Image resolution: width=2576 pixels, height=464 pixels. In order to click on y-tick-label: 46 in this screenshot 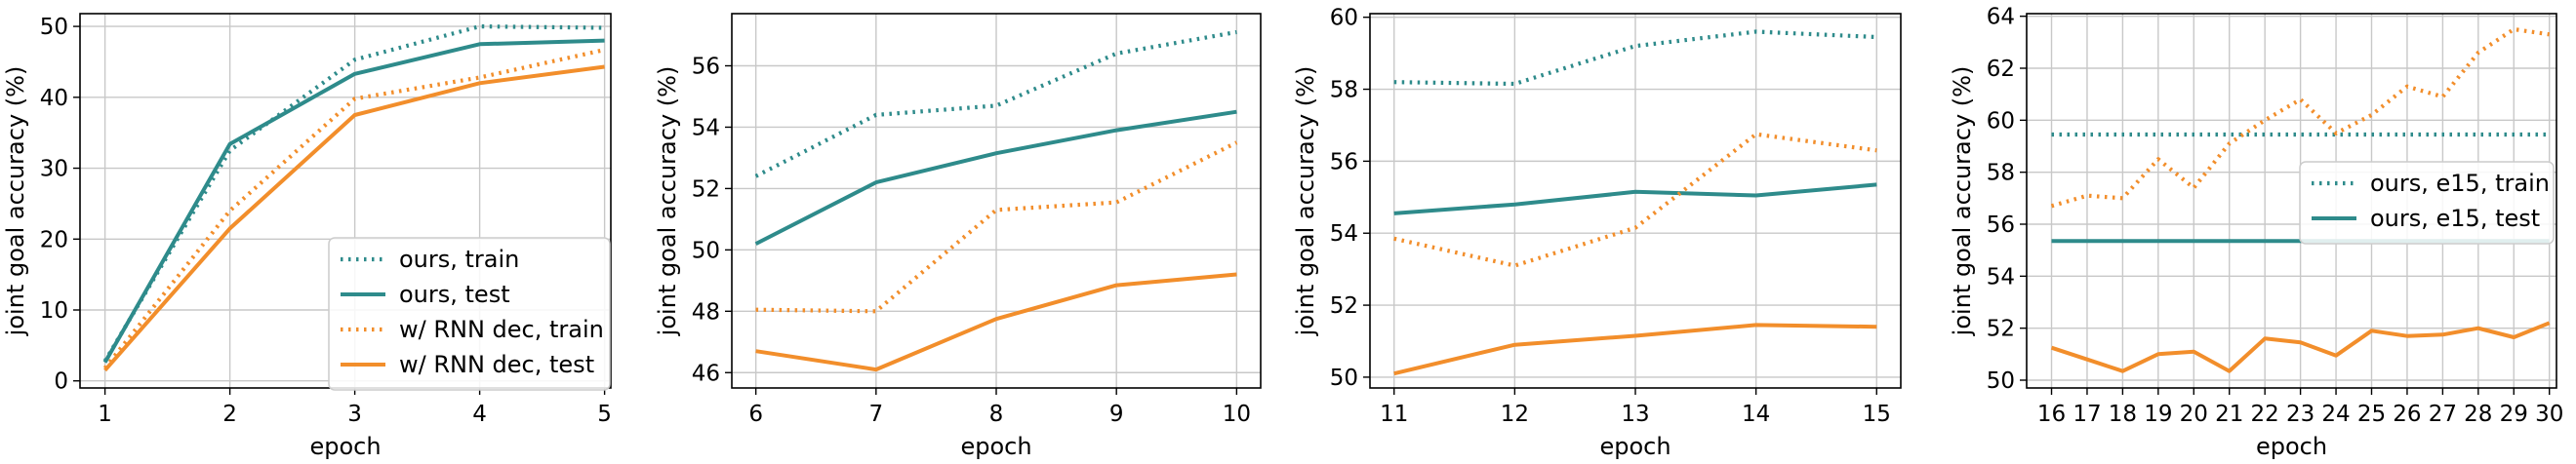, I will do `click(706, 374)`.